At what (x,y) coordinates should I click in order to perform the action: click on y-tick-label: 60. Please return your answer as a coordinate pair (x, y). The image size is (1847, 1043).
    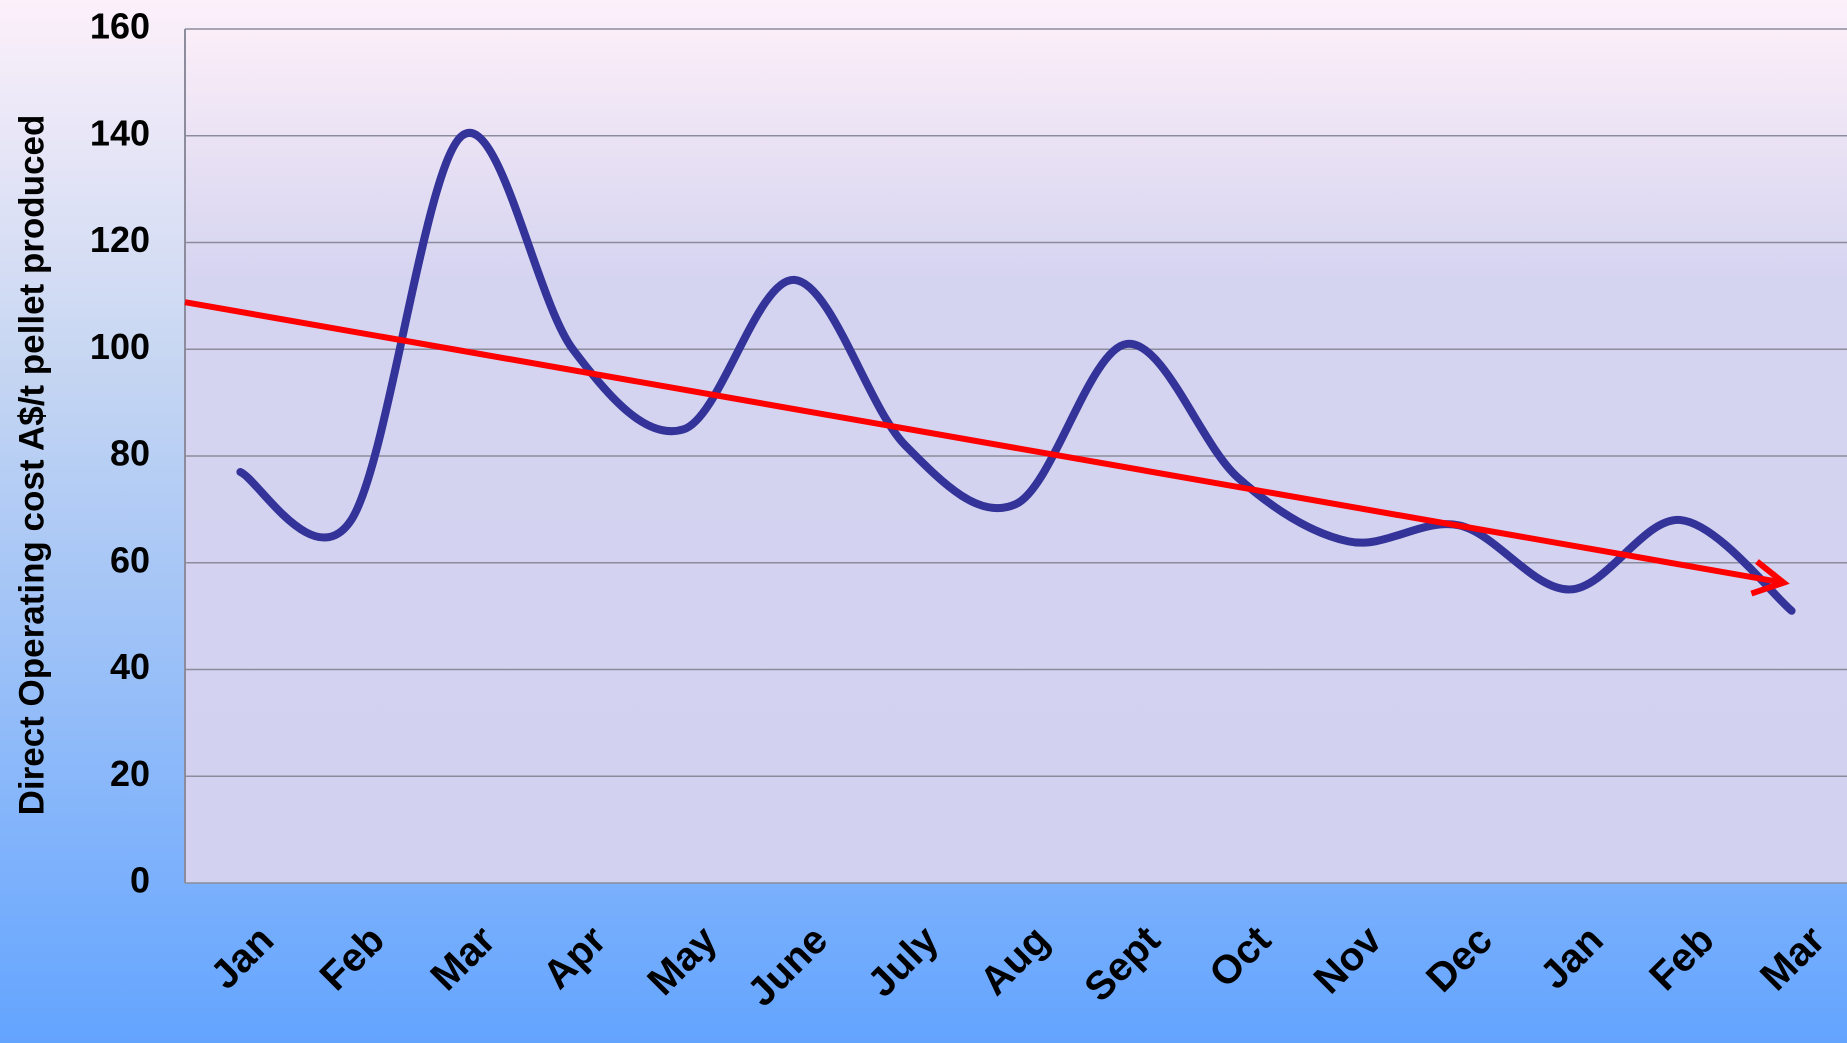
    Looking at the image, I should click on (130, 559).